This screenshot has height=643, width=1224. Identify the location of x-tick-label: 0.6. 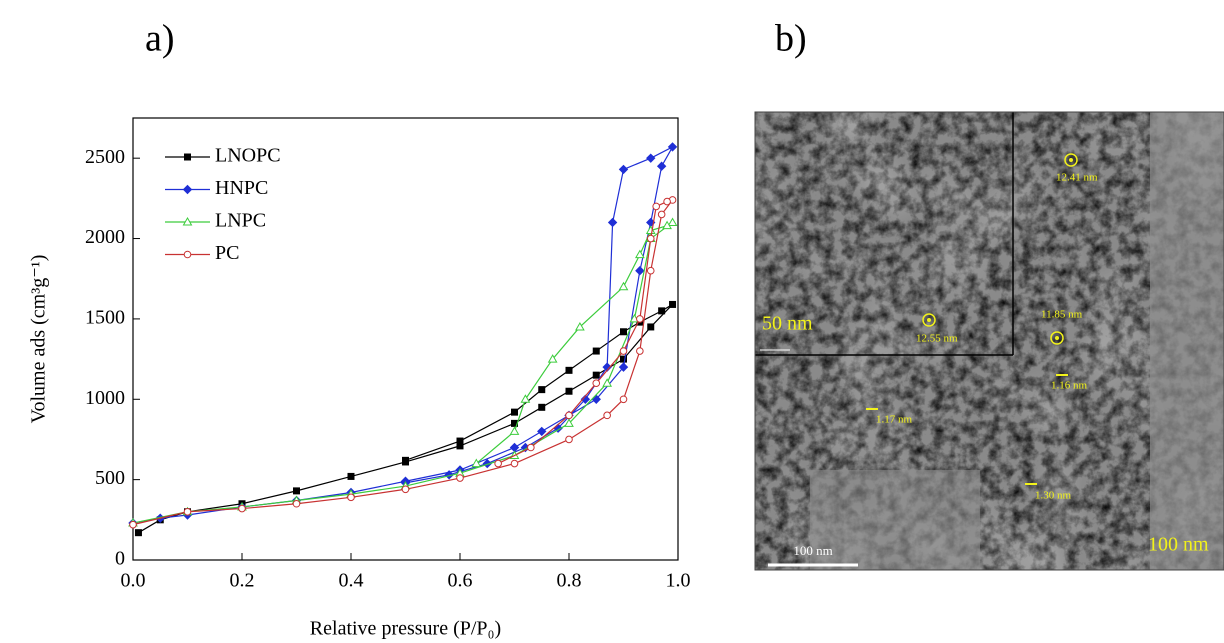
(460, 581).